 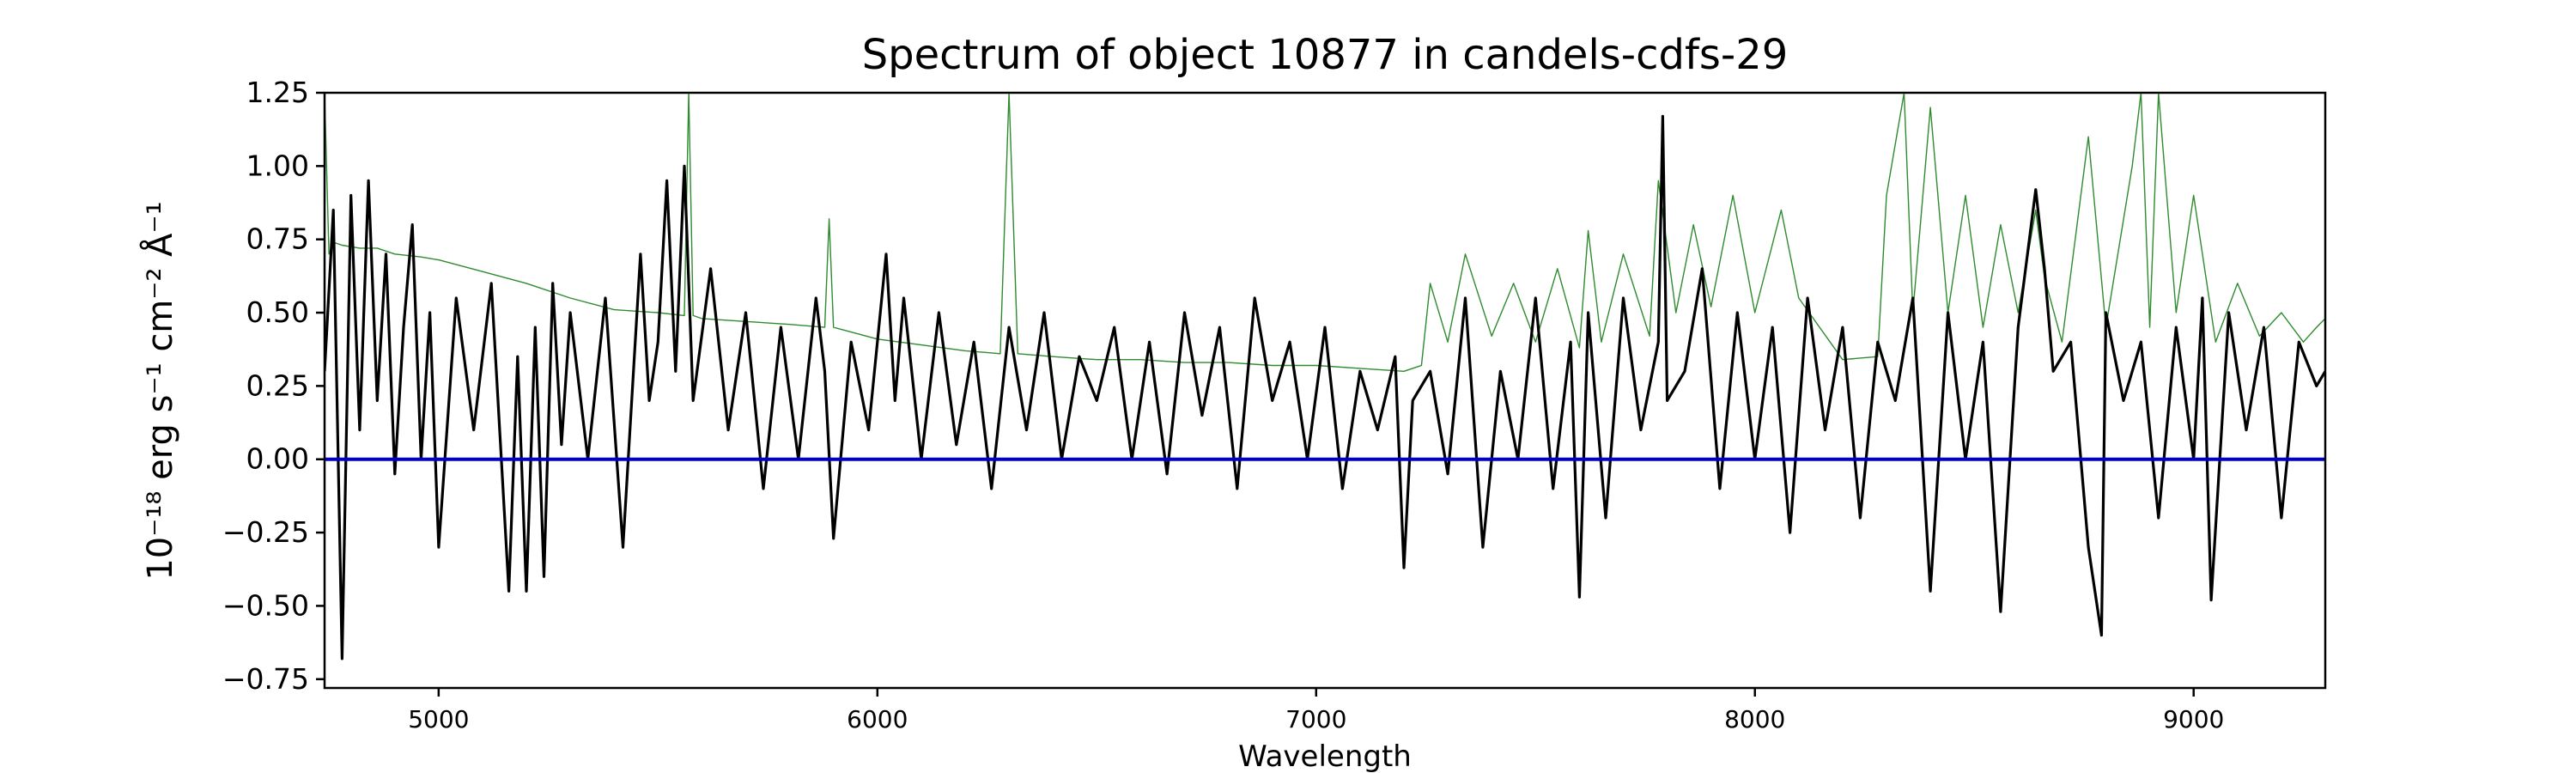 I want to click on x-tick-label: 9000, so click(x=2193, y=719).